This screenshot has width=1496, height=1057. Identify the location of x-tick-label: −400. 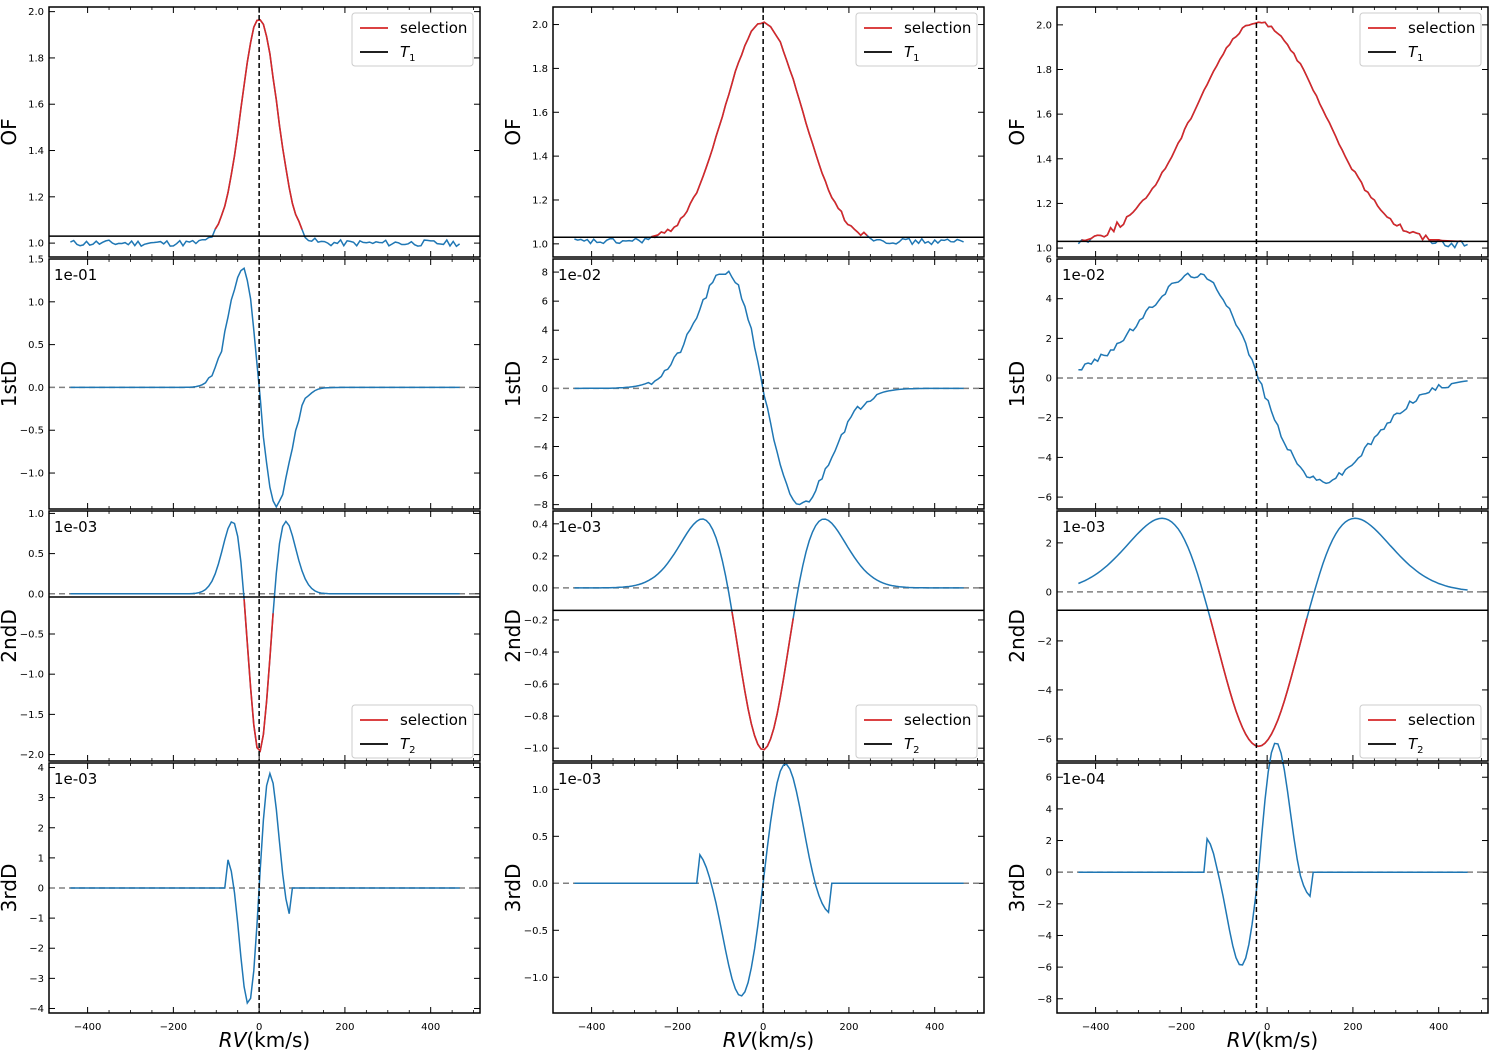
(591, 1027).